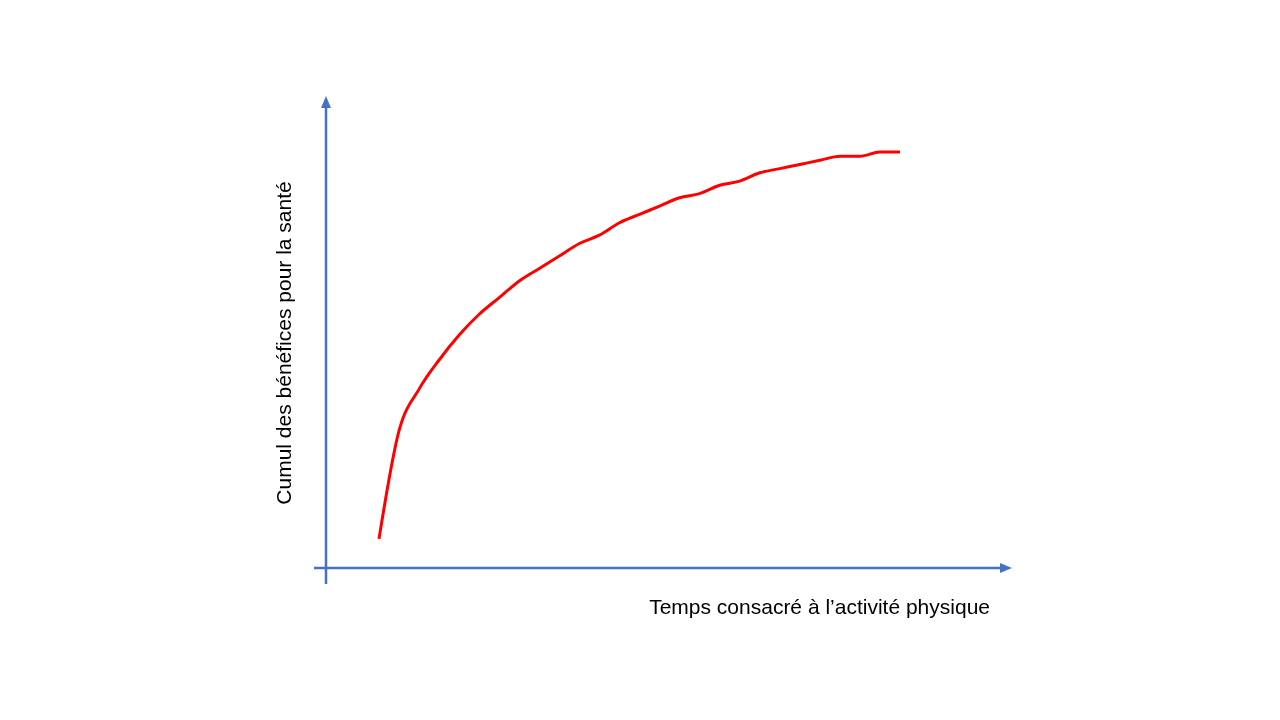 The height and width of the screenshot is (720, 1280). What do you see at coordinates (283, 343) in the screenshot?
I see `y-axis-title: Cumul des bénéfices pour la santé` at bounding box center [283, 343].